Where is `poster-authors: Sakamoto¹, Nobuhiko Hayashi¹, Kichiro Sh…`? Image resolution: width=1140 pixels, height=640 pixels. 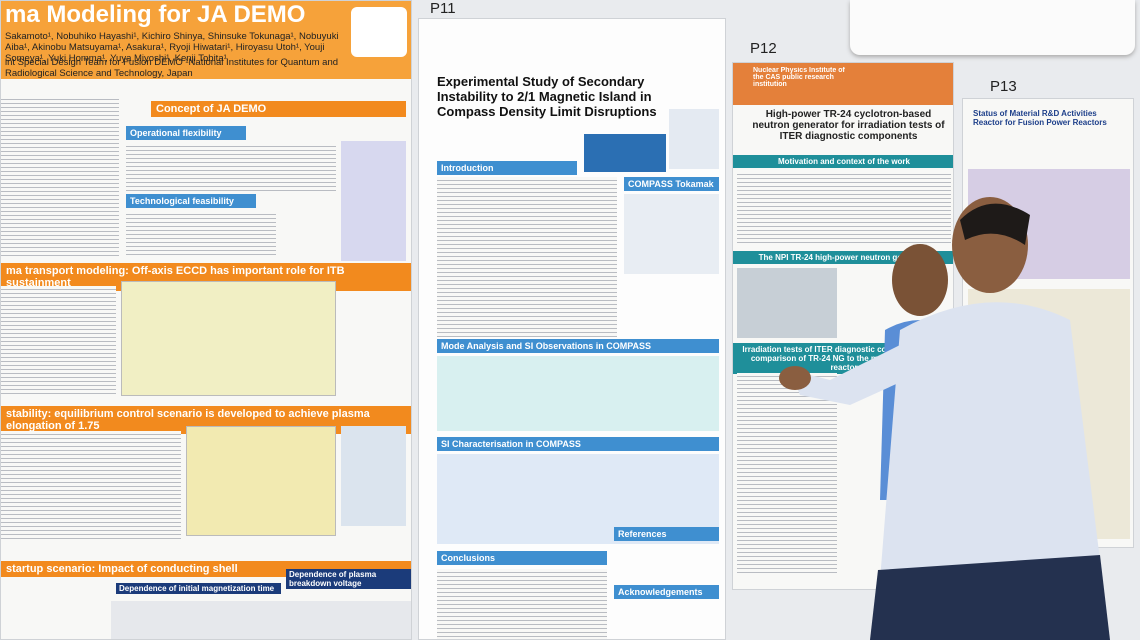
poster-authors: Sakamoto¹, Nobuhiko Hayashi¹, Kichiro Sh… is located at coordinates (172, 47).